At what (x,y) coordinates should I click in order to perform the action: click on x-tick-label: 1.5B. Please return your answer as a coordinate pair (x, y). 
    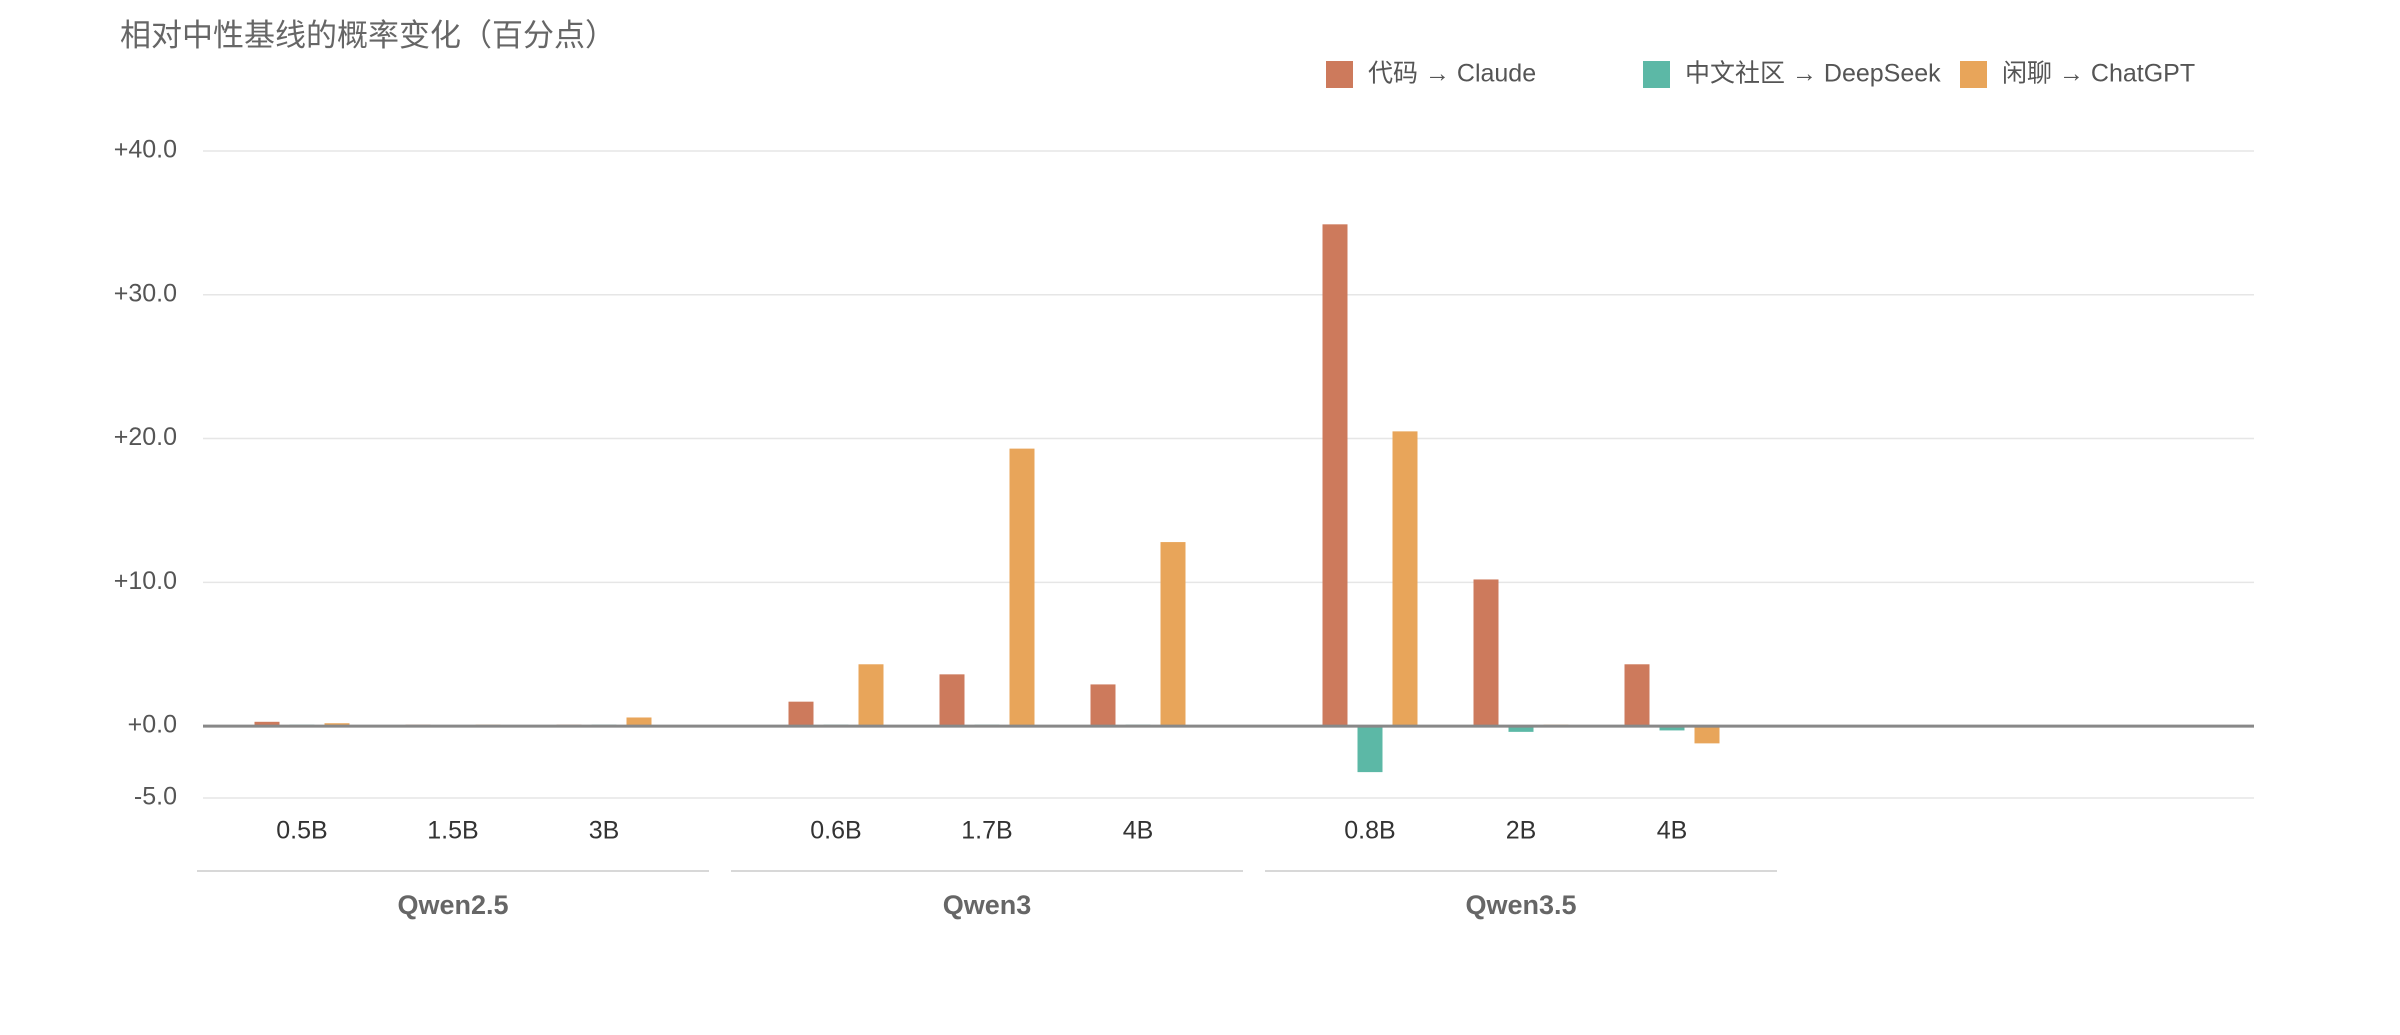
    Looking at the image, I should click on (452, 831).